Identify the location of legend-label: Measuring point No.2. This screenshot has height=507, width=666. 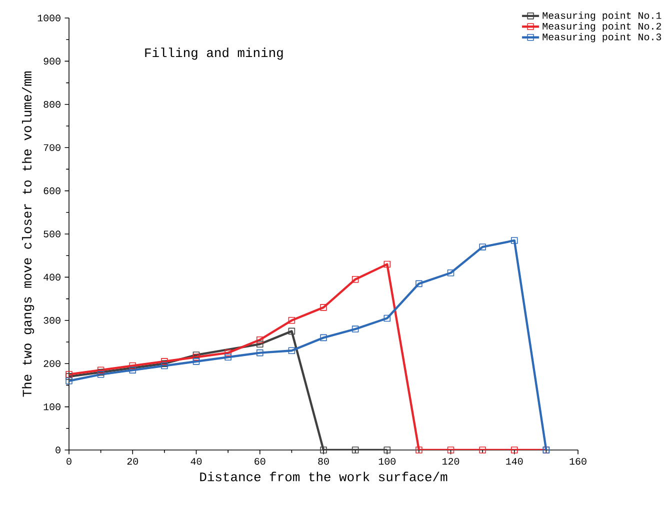
(601, 27).